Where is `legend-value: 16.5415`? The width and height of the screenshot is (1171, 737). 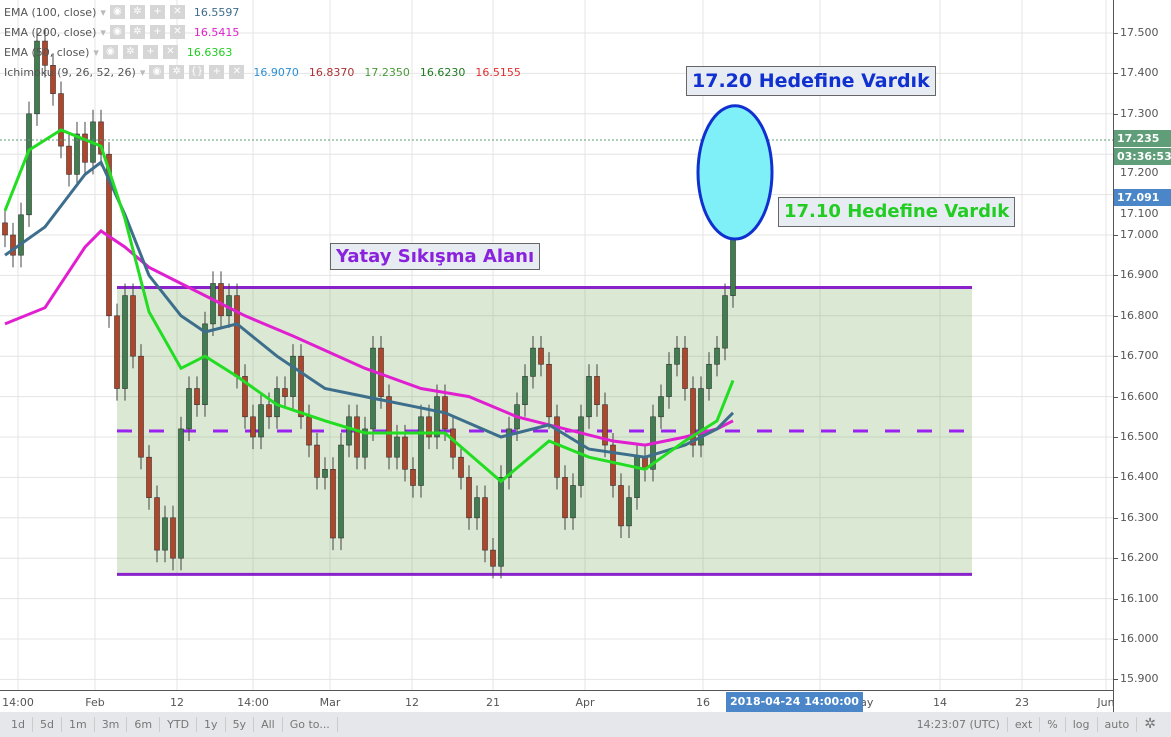
legend-value: 16.5415 is located at coordinates (216, 32).